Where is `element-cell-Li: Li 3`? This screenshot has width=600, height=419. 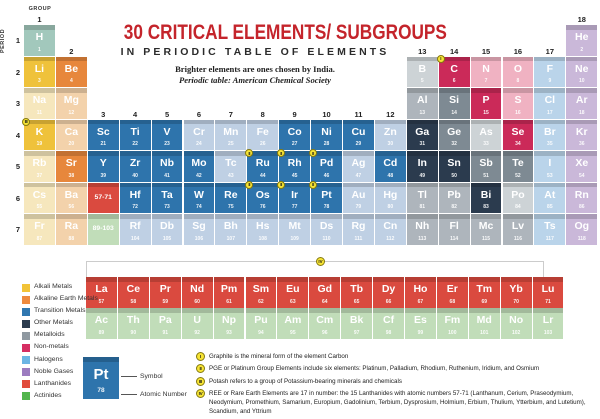
element-cell-Li: Li 3 is located at coordinates (39, 71).